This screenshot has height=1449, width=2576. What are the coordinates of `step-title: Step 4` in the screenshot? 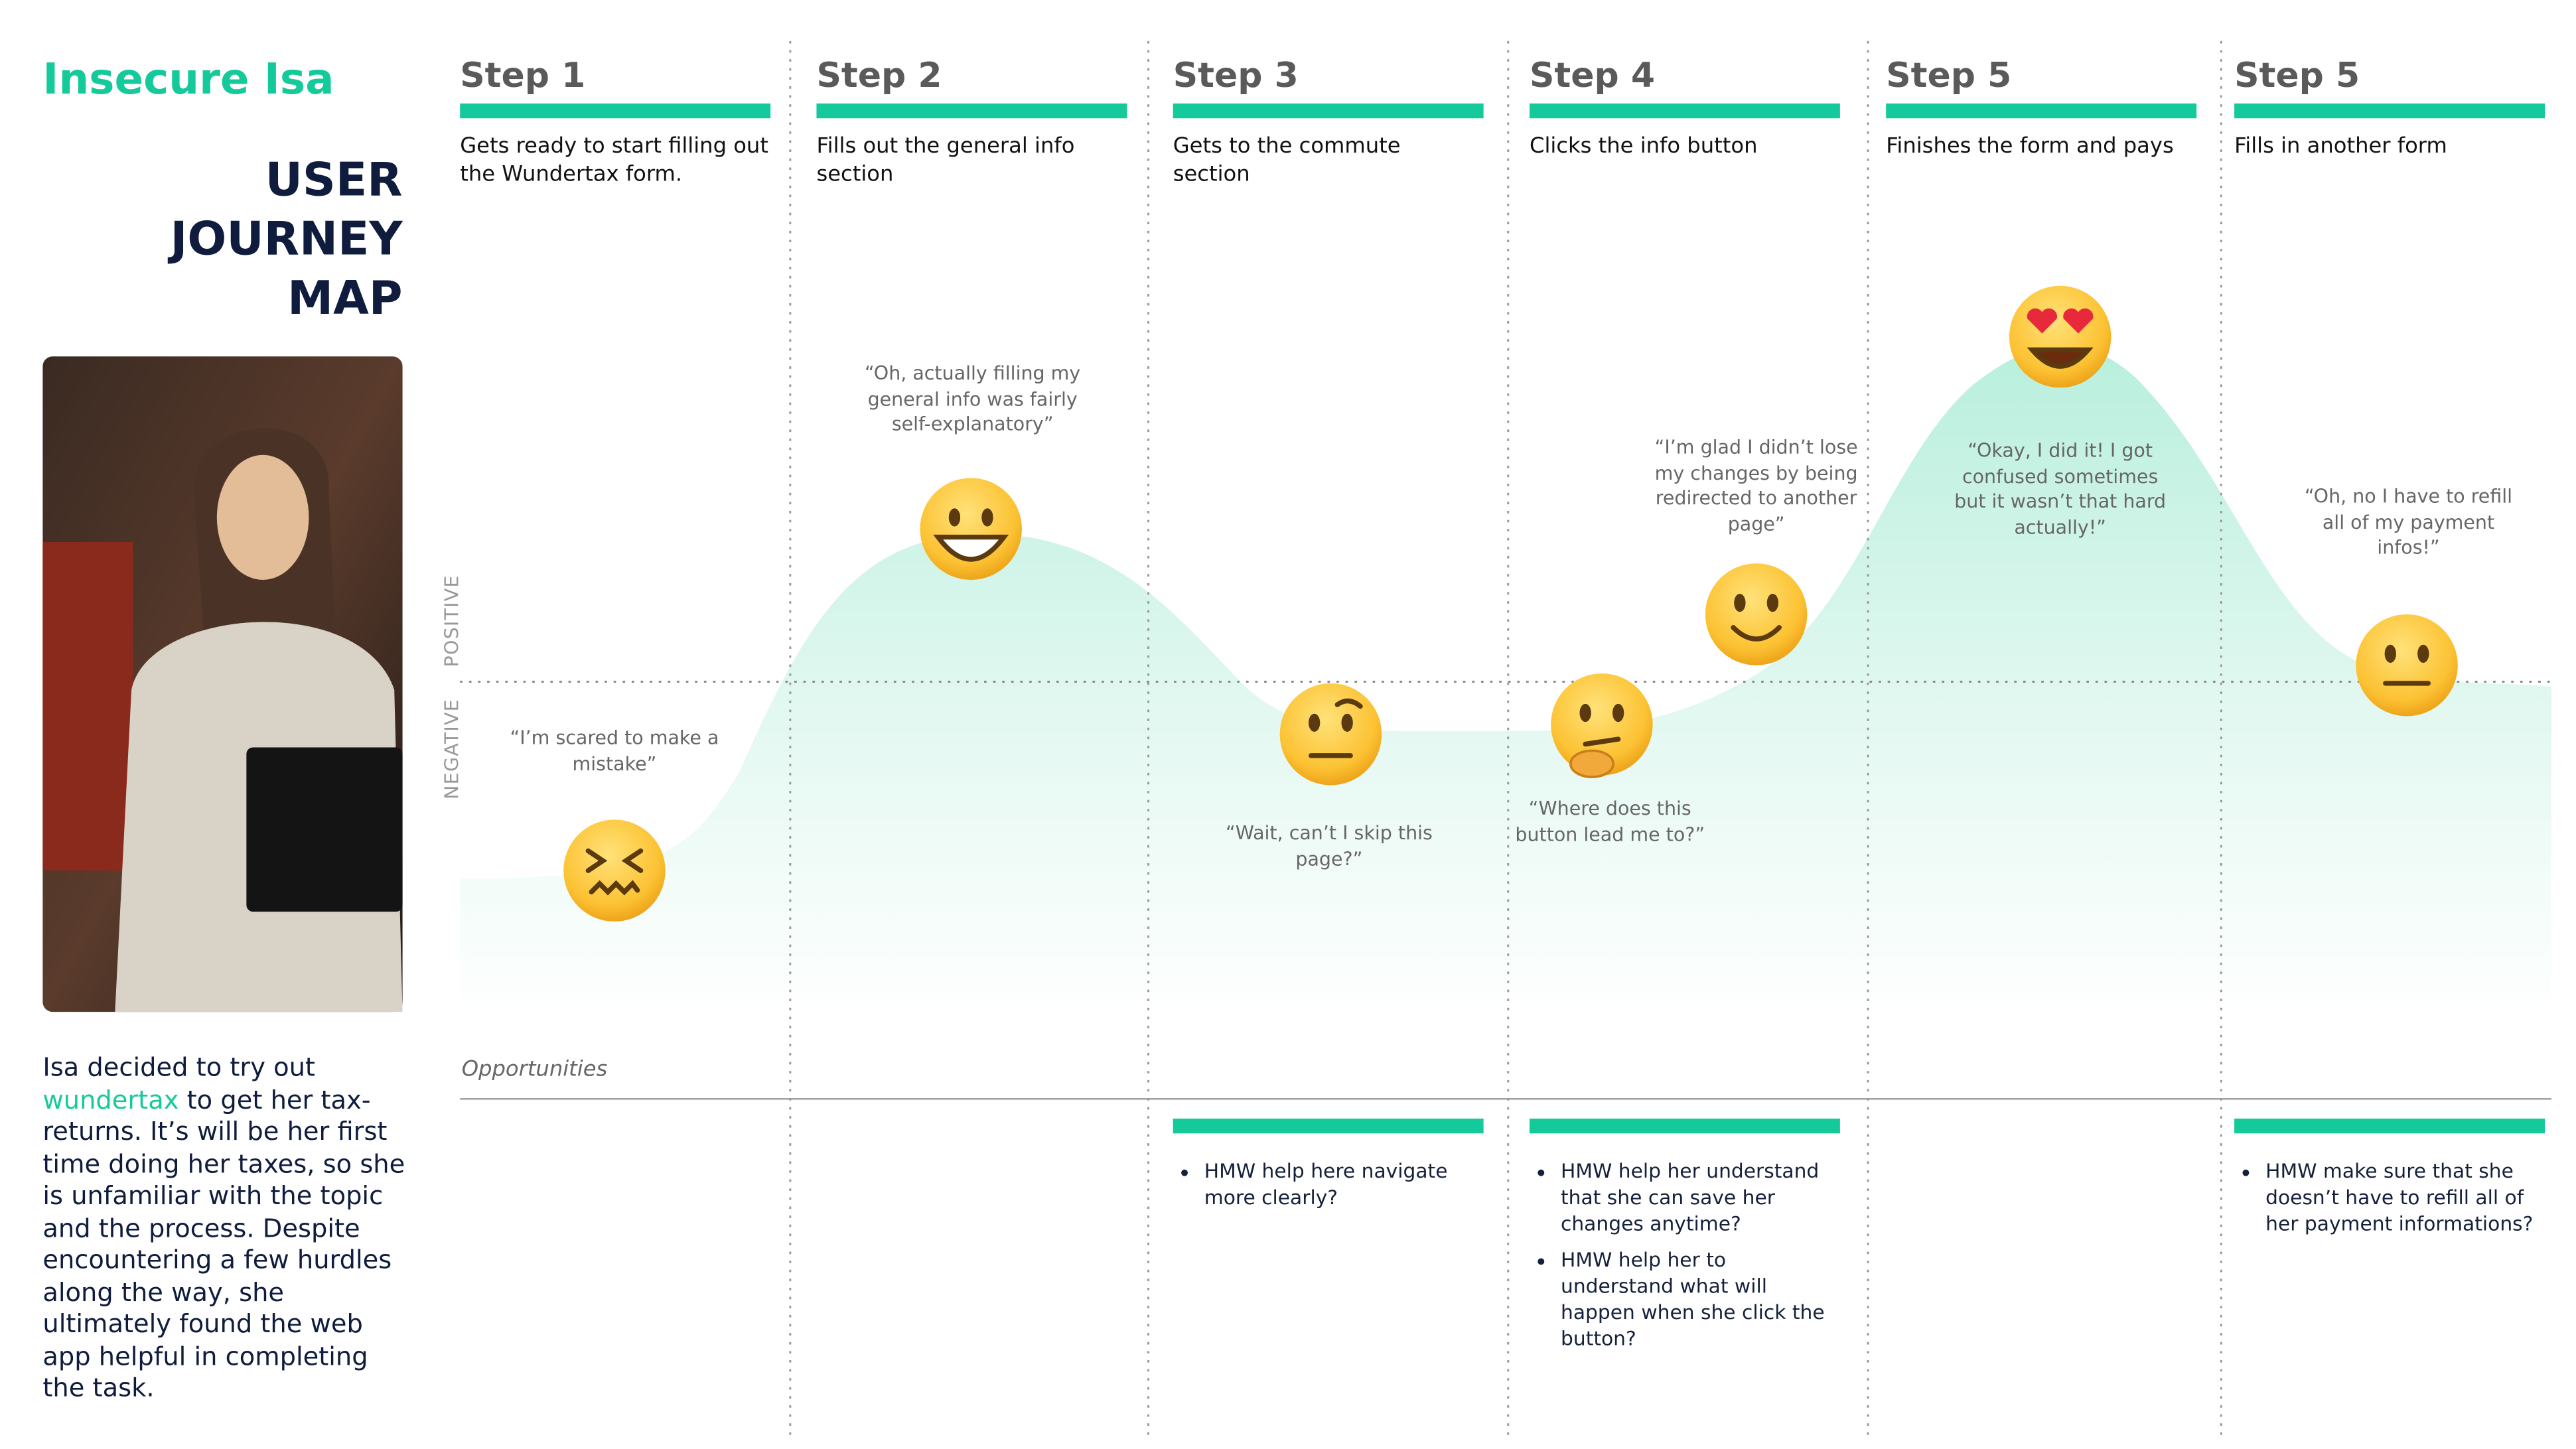 It's located at (1593, 76).